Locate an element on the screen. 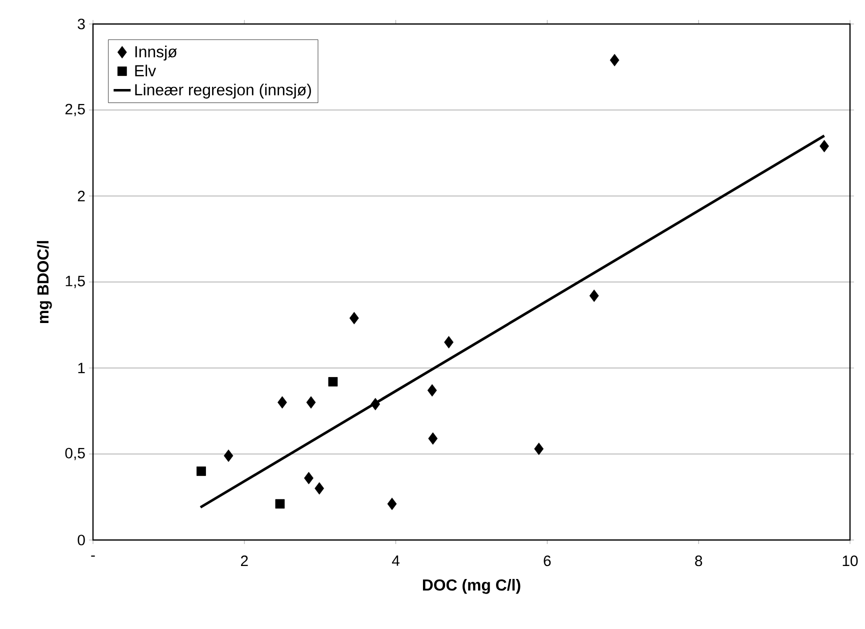 The width and height of the screenshot is (865, 629). y-tick-label: 1 is located at coordinates (81, 368).